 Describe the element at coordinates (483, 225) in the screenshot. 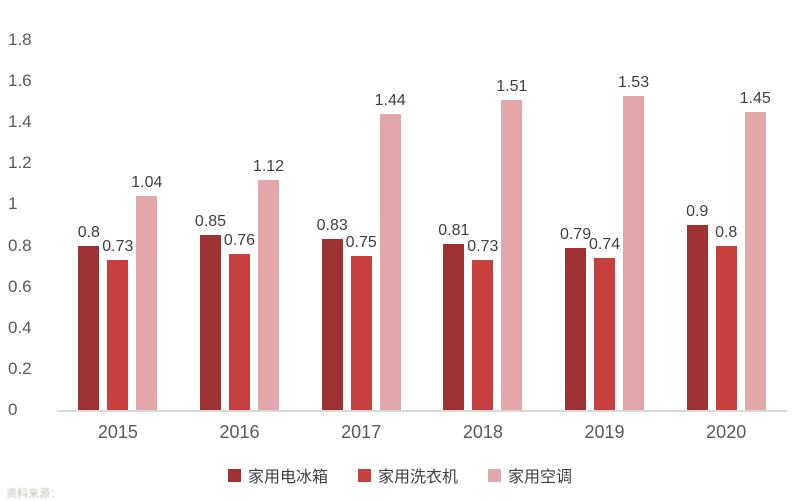

I see `bar-group-2018: 0.81 0.73 1.51` at that location.